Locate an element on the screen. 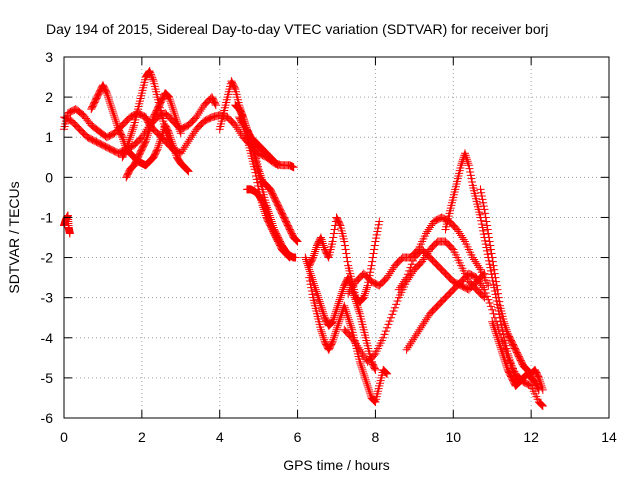 The width and height of the screenshot is (640, 480). y-axis-title: SDTVAR / TECUs is located at coordinates (14, 237).